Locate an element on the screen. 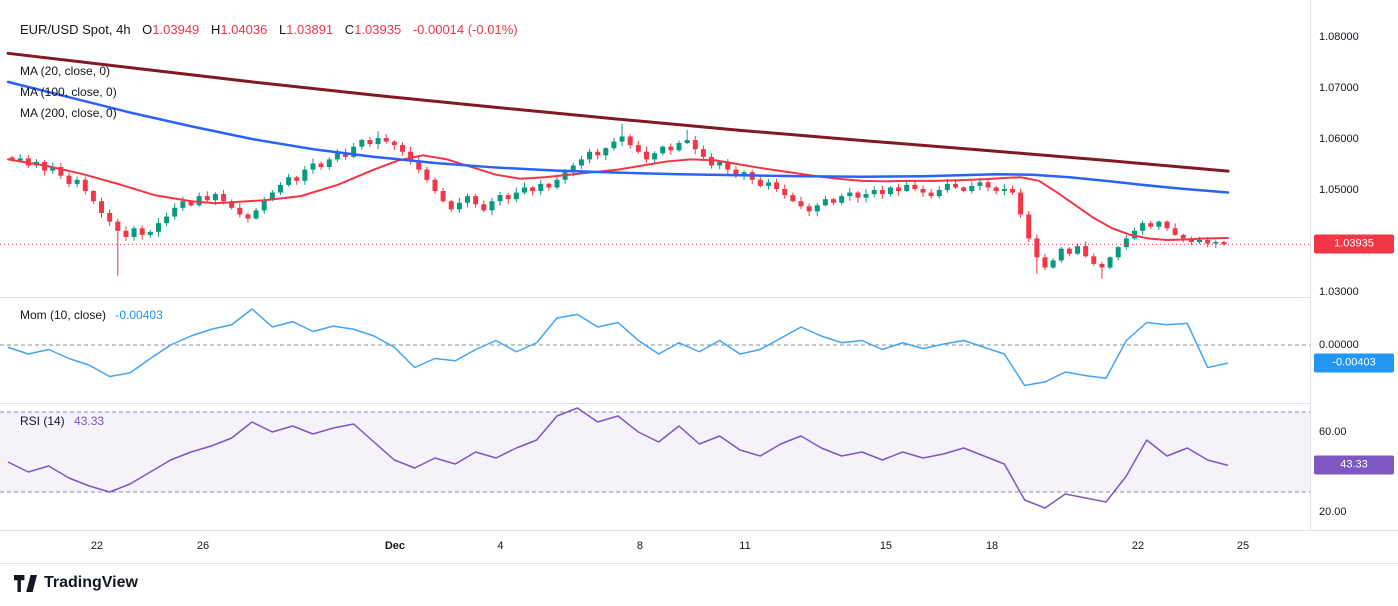  legend-ma200: MA (200, close, 0) is located at coordinates (68, 113).